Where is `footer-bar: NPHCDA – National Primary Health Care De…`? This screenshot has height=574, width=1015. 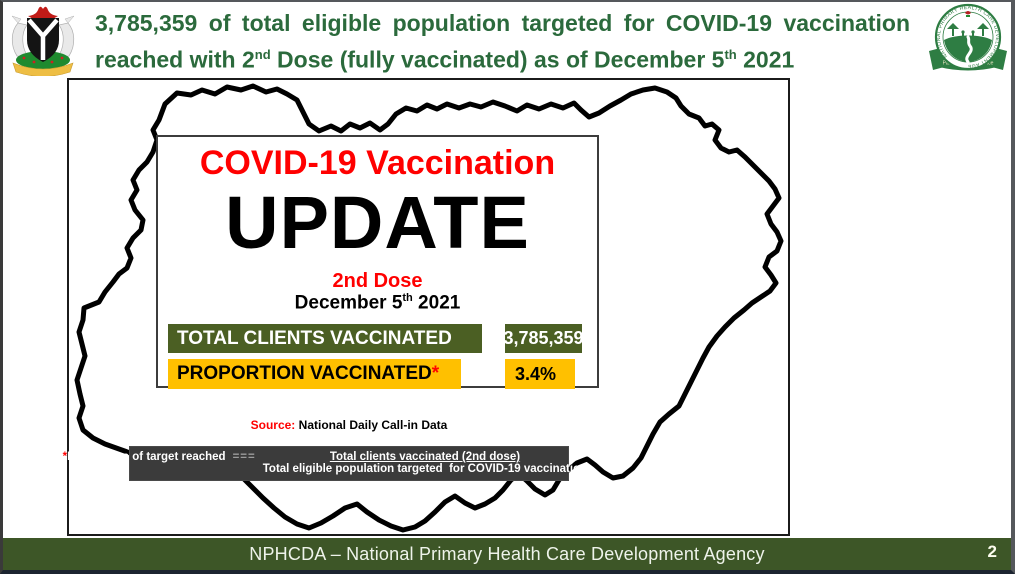
footer-bar: NPHCDA – National Primary Health Care De… is located at coordinates (507, 554).